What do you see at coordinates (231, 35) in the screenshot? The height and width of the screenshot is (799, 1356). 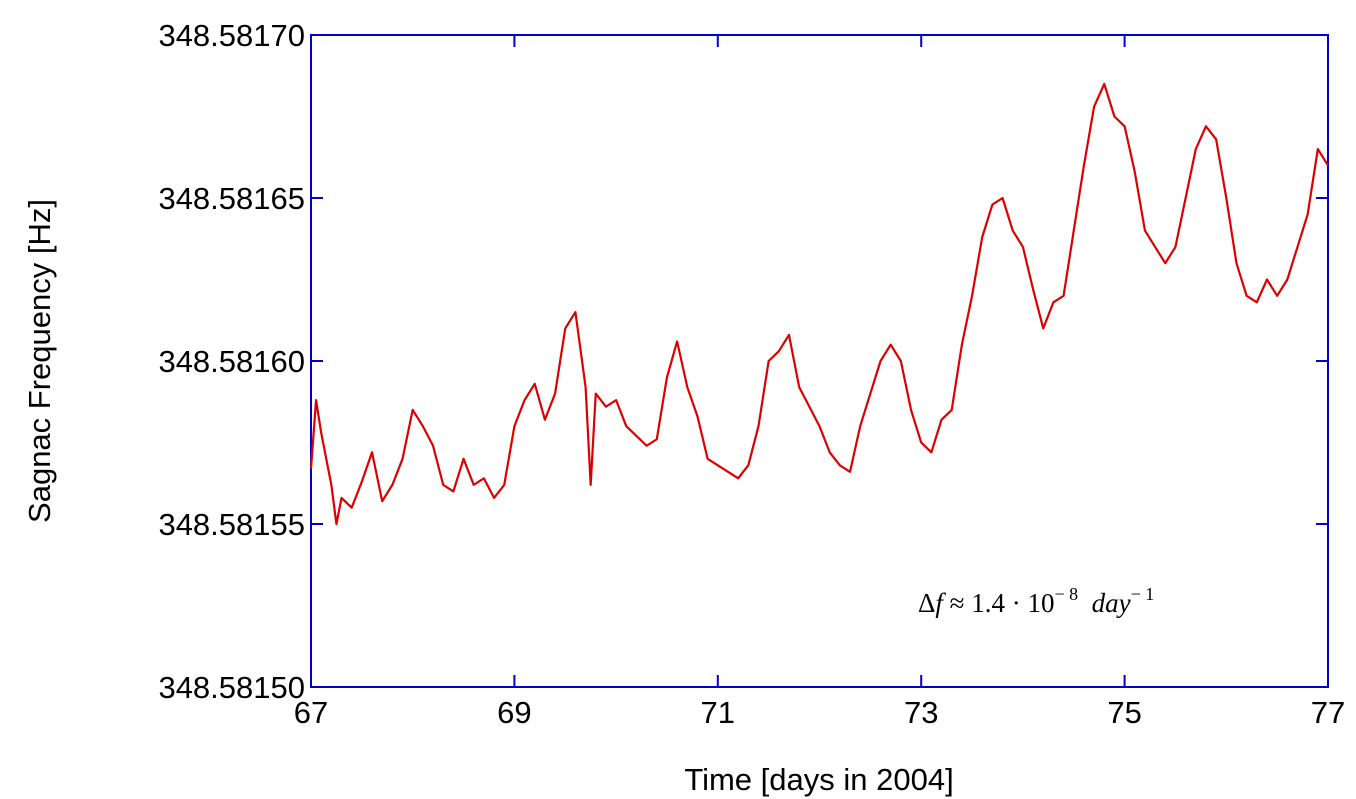 I see `y-tick-label: 348.58170` at bounding box center [231, 35].